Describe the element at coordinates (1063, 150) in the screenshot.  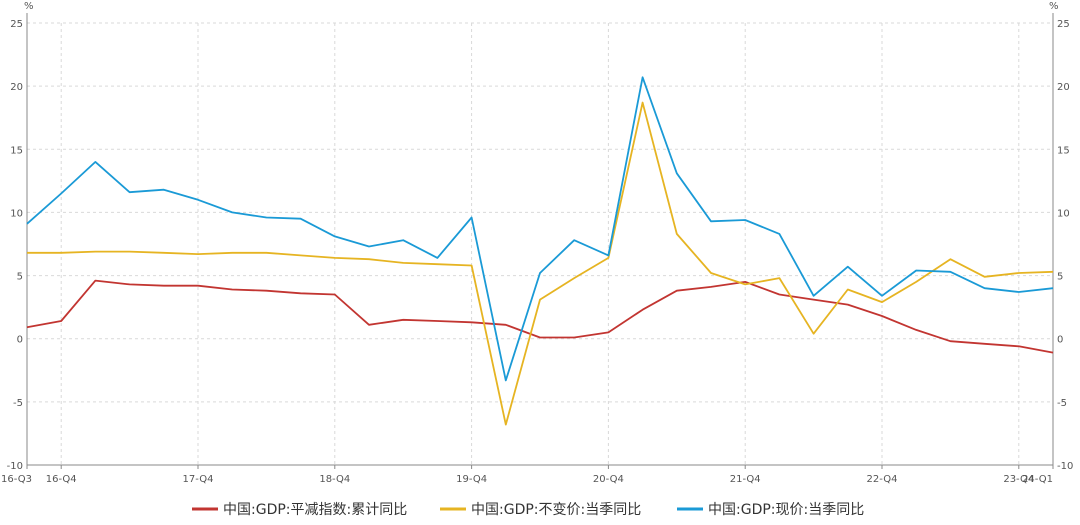
I see `y-tick-label-right: 15` at that location.